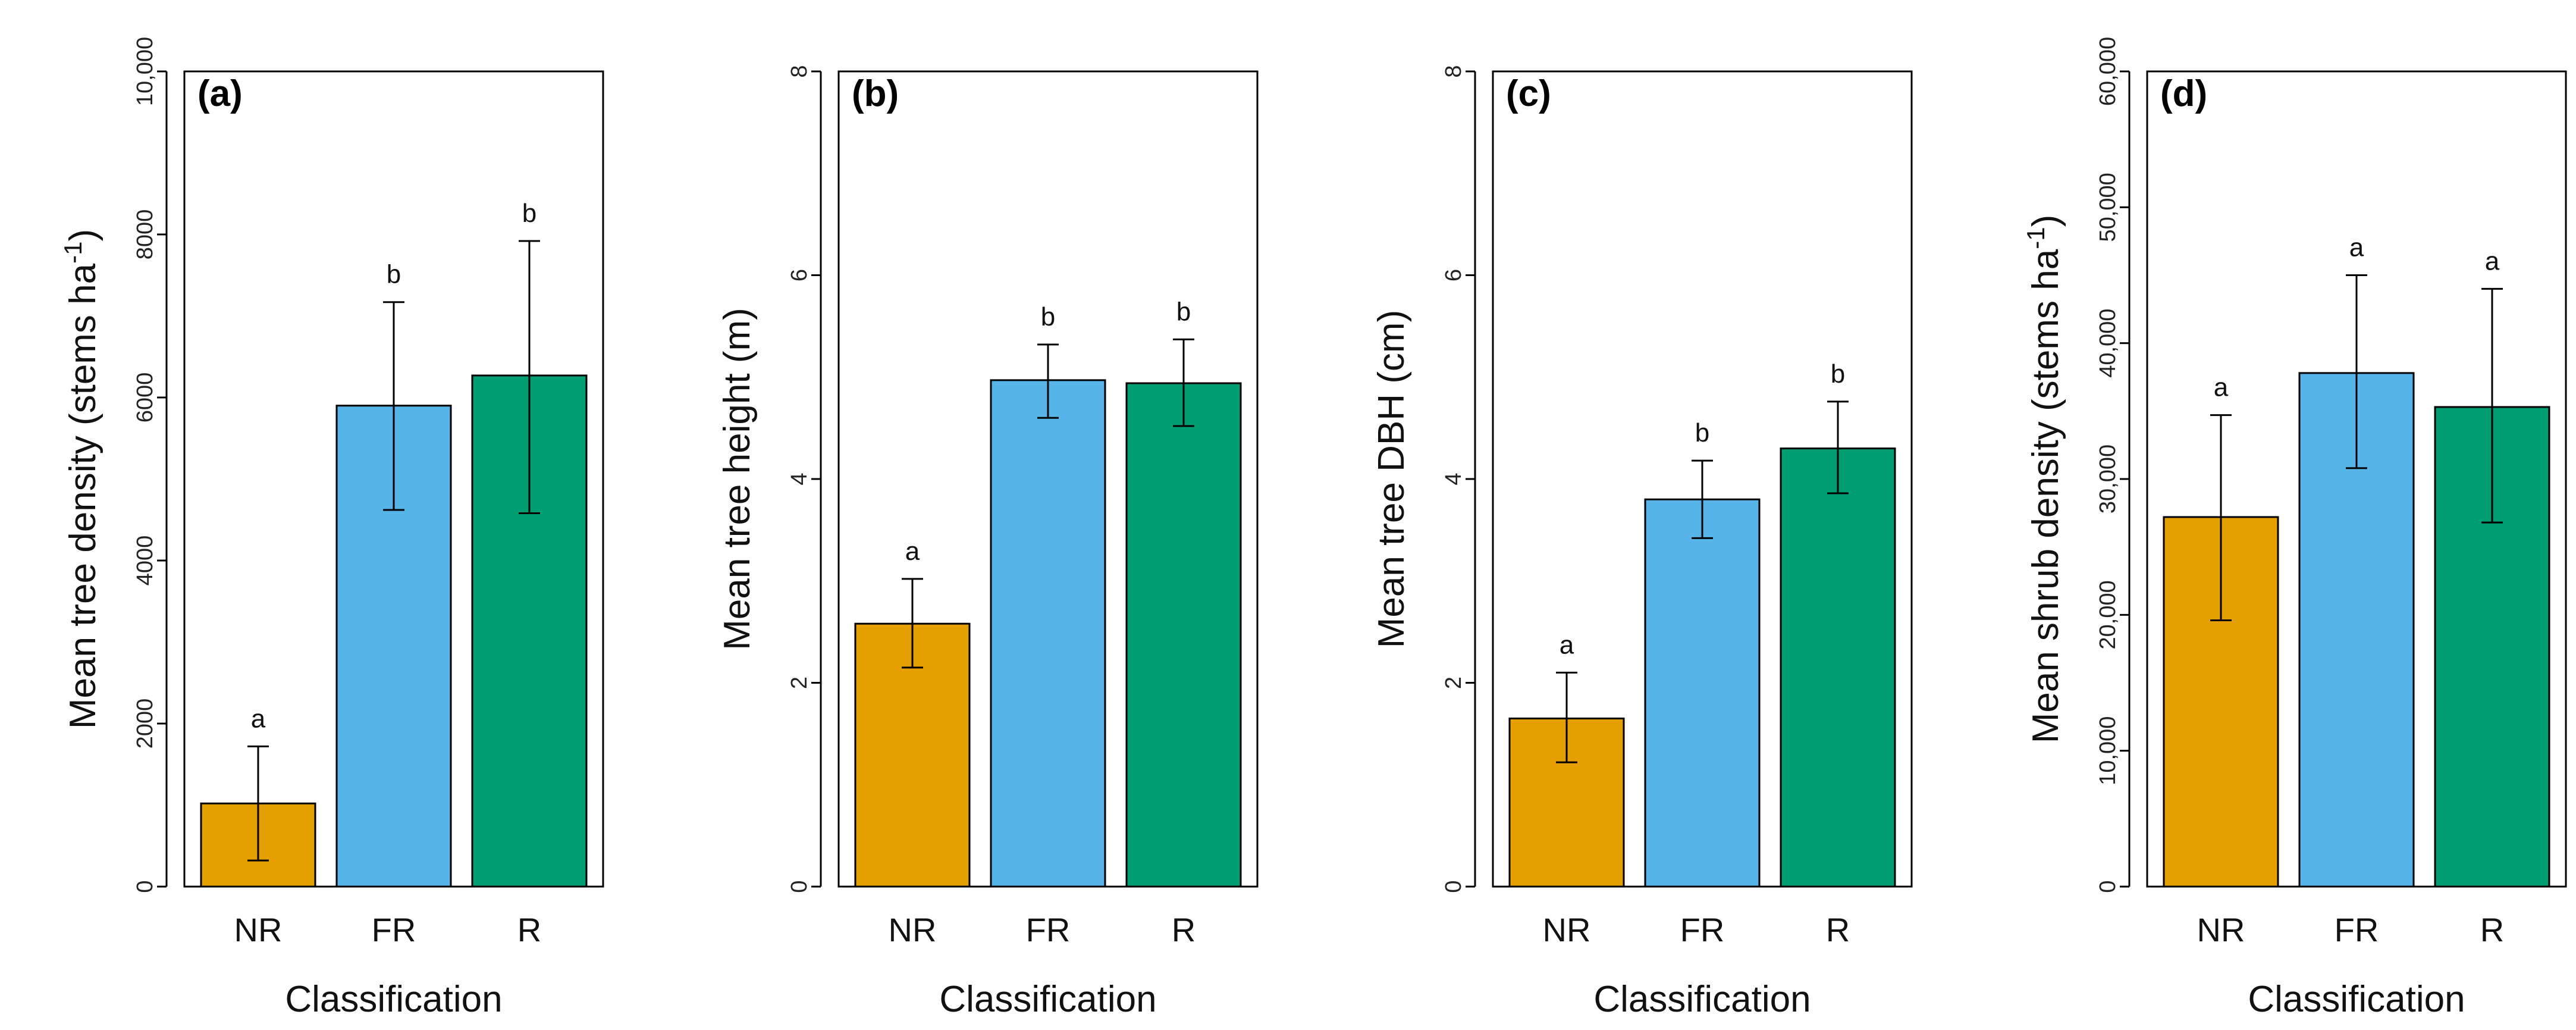  Describe the element at coordinates (2356, 1000) in the screenshot. I see `chart3-x-label: Classification` at that location.